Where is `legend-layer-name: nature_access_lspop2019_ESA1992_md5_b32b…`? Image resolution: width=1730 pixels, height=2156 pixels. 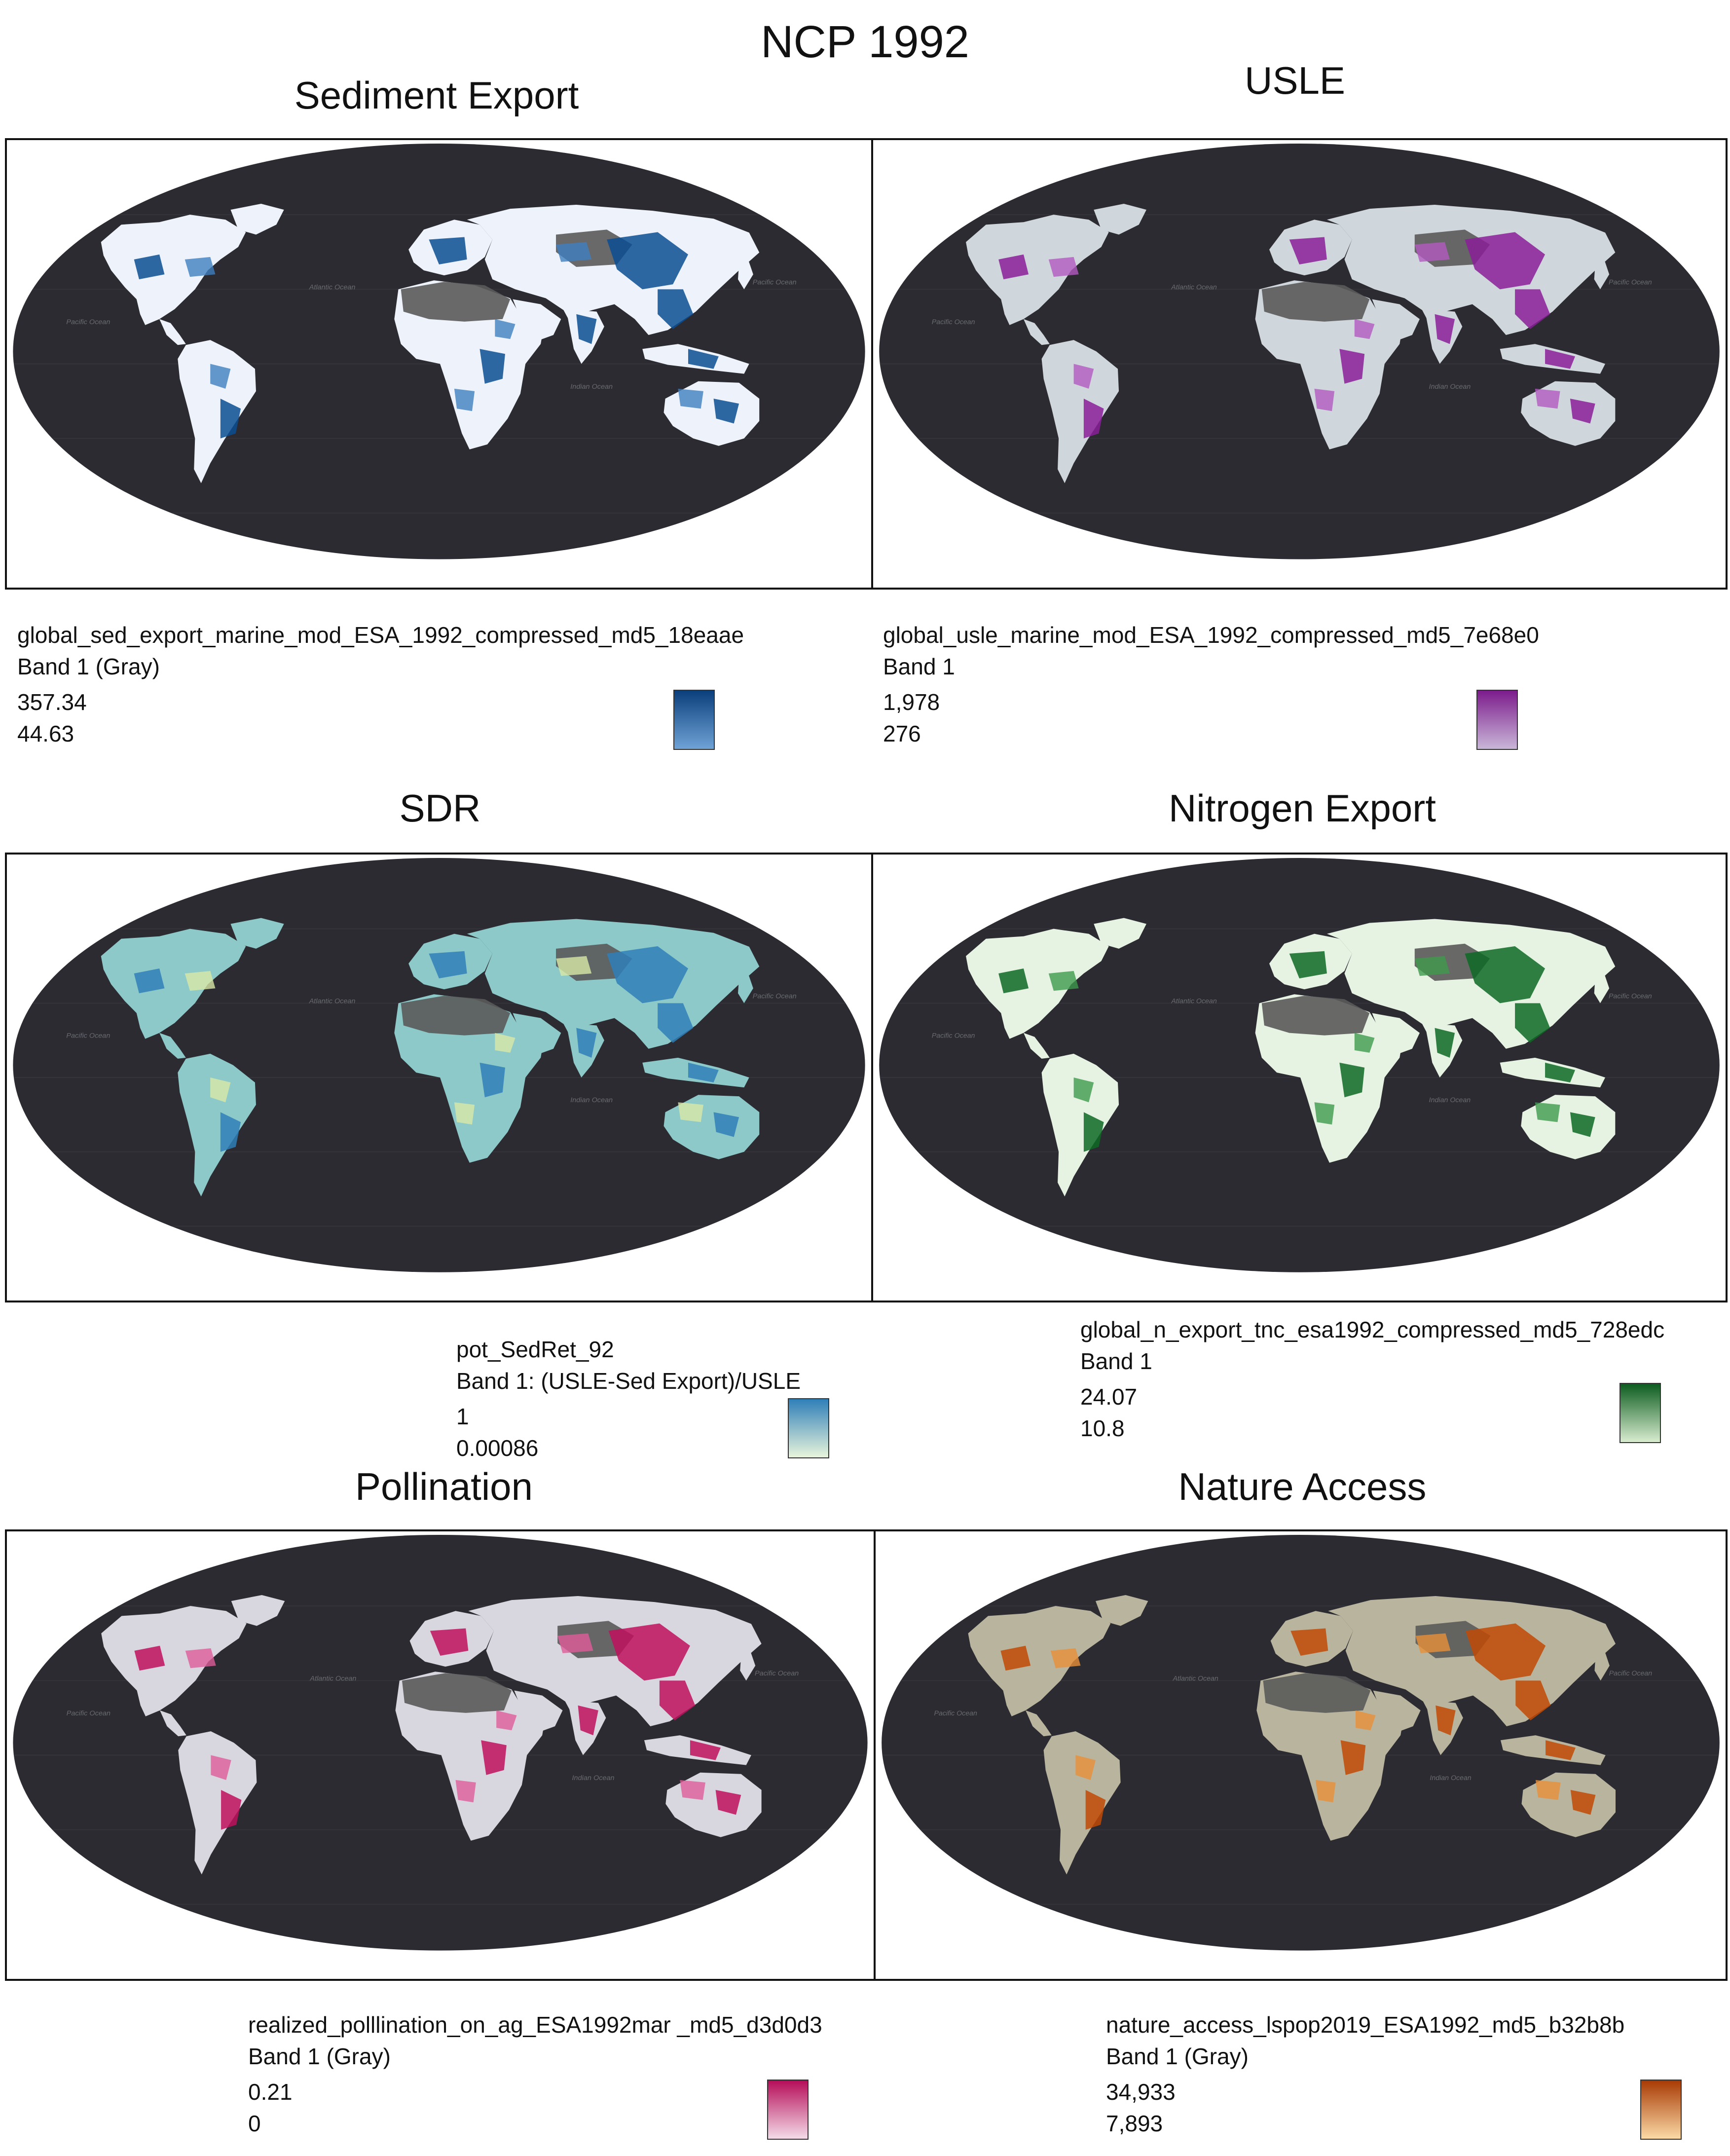
legend-layer-name: nature_access_lspop2019_ESA1992_md5_b32b… is located at coordinates (1365, 2025).